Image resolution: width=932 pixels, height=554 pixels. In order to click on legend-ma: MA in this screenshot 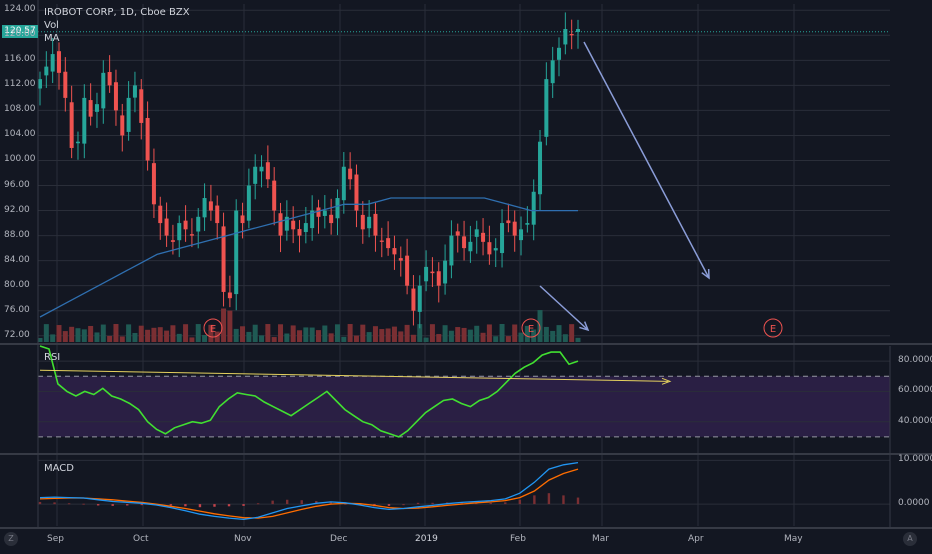, I will do `click(52, 38)`.